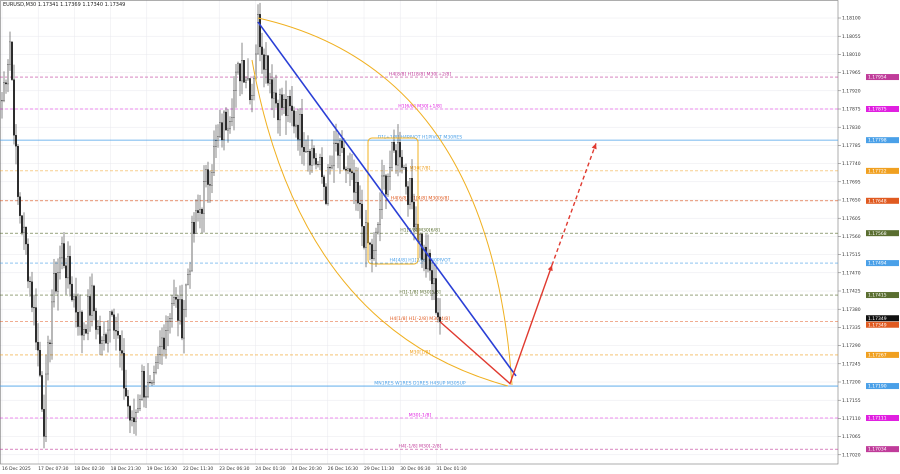  Describe the element at coordinates (851, 19) in the screenshot. I see `y-tick-label: 1.18100` at that location.